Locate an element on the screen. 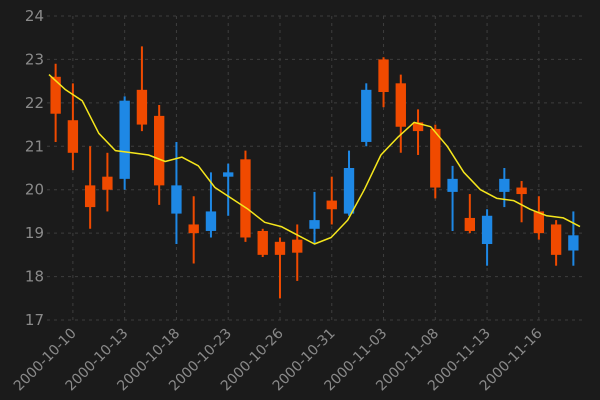 Image resolution: width=600 pixels, height=400 pixels. y-tick-label: 22 is located at coordinates (34, 103).